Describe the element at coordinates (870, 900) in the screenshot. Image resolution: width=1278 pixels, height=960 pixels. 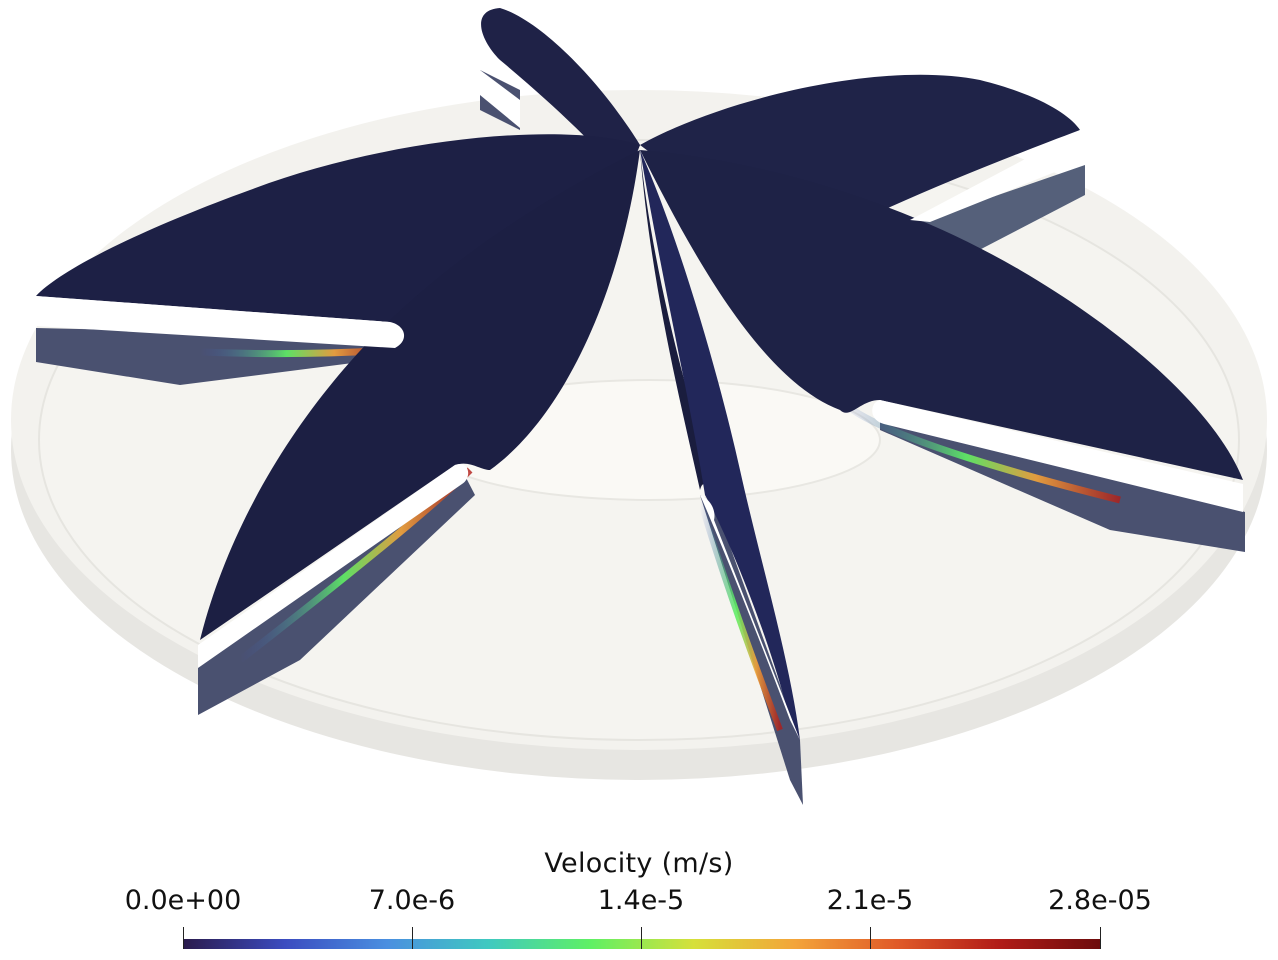
I see `colorbar-tick-label-3: 2.1e-5` at that location.